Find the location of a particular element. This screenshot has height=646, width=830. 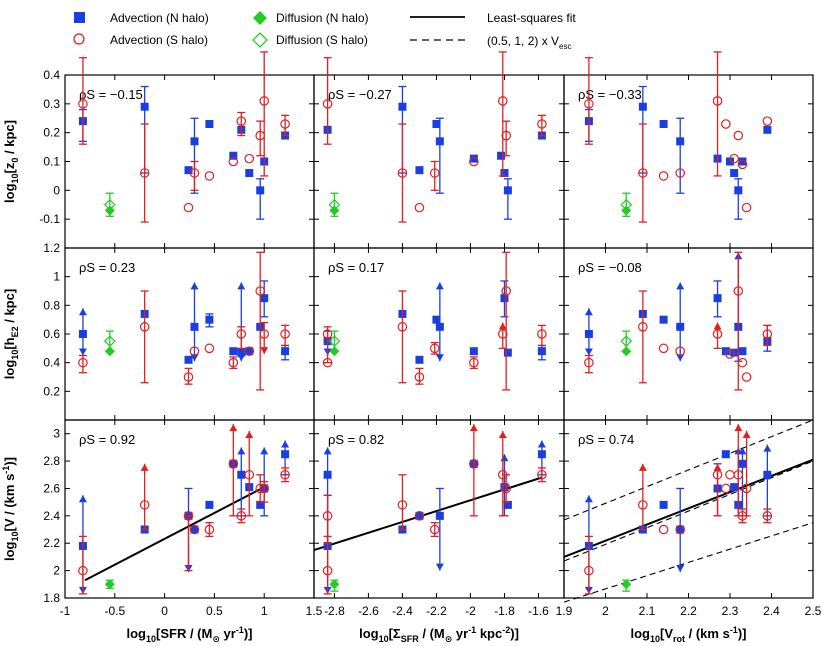

panel-r2-c2: 1.9 2 2.1 2.2 2.3 2.4 2.5 ρS = 0.74 is located at coordinates (689, 518).